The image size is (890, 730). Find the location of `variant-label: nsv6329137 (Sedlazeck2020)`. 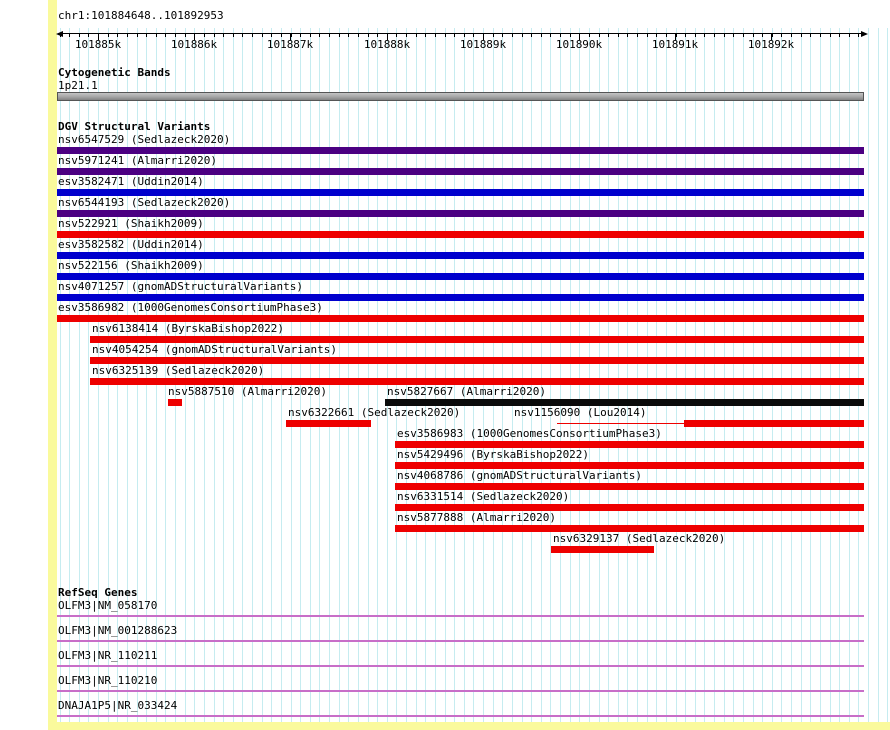

variant-label: nsv6329137 (Sedlazeck2020) is located at coordinates (639, 538).